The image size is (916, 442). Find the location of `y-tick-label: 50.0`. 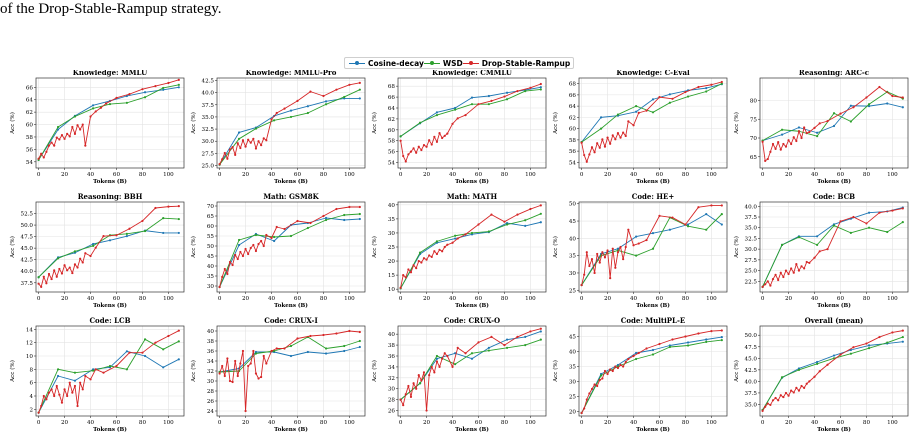

y-tick-label: 50.0 is located at coordinates (751, 336).